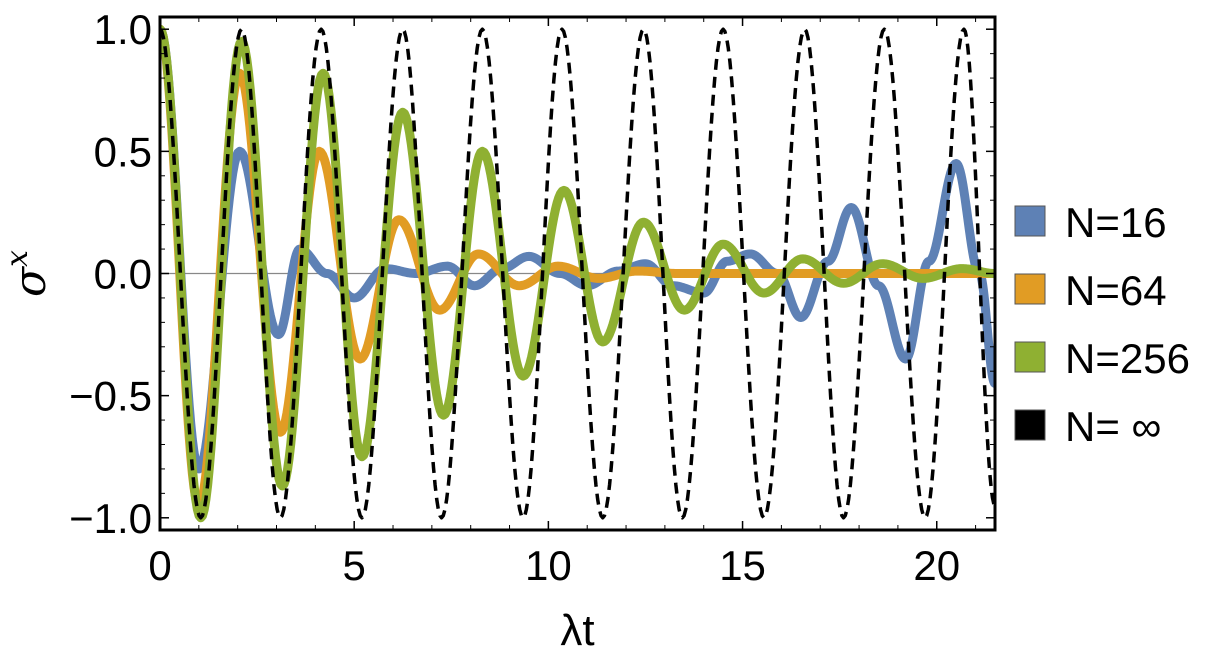 The image size is (1210, 660). Describe the element at coordinates (936, 565) in the screenshot. I see `x-tick-label: 20` at that location.